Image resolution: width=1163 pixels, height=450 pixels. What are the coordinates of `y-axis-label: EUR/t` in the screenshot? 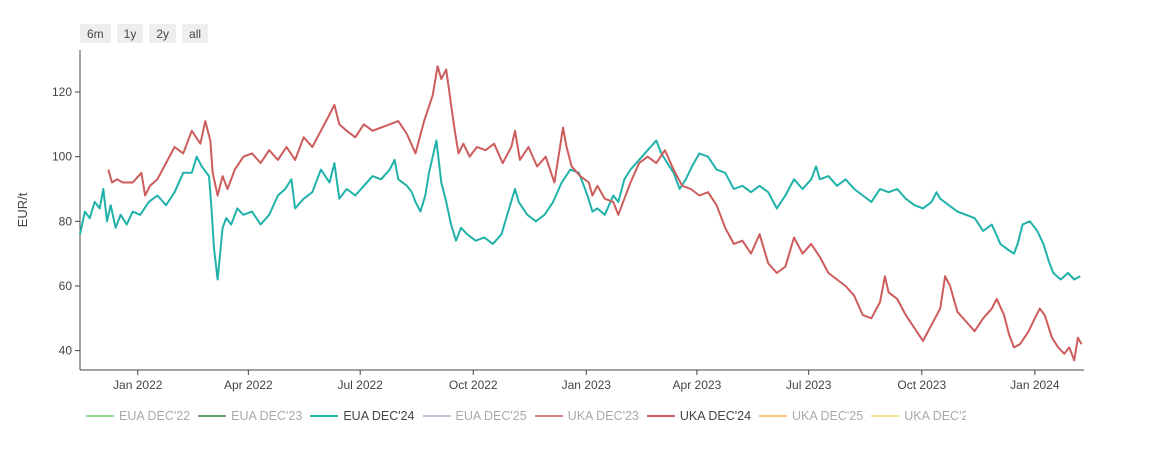 It's located at (22, 209).